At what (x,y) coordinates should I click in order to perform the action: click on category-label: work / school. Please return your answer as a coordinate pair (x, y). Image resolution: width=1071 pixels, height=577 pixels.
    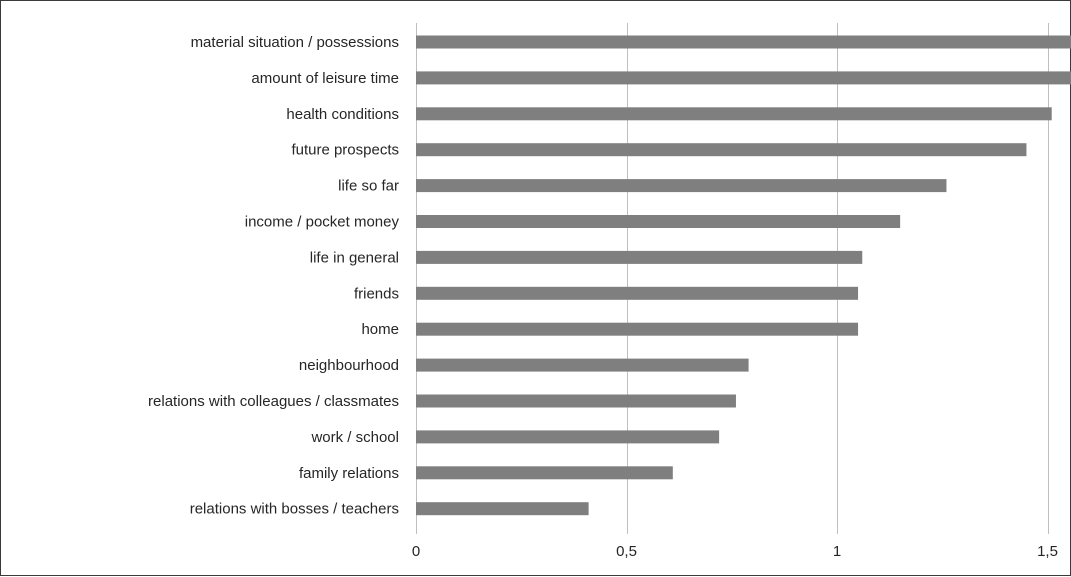
    Looking at the image, I should click on (354, 437).